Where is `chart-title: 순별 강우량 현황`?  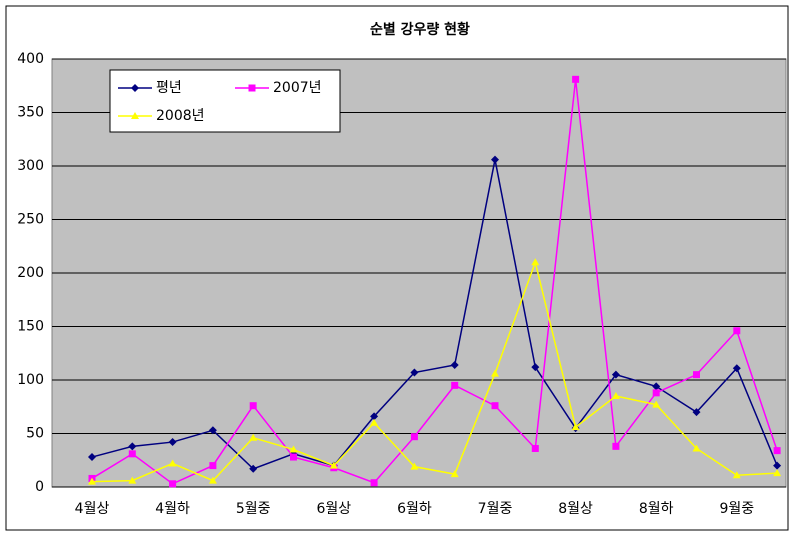
chart-title: 순별 강우량 현황 is located at coordinates (420, 29).